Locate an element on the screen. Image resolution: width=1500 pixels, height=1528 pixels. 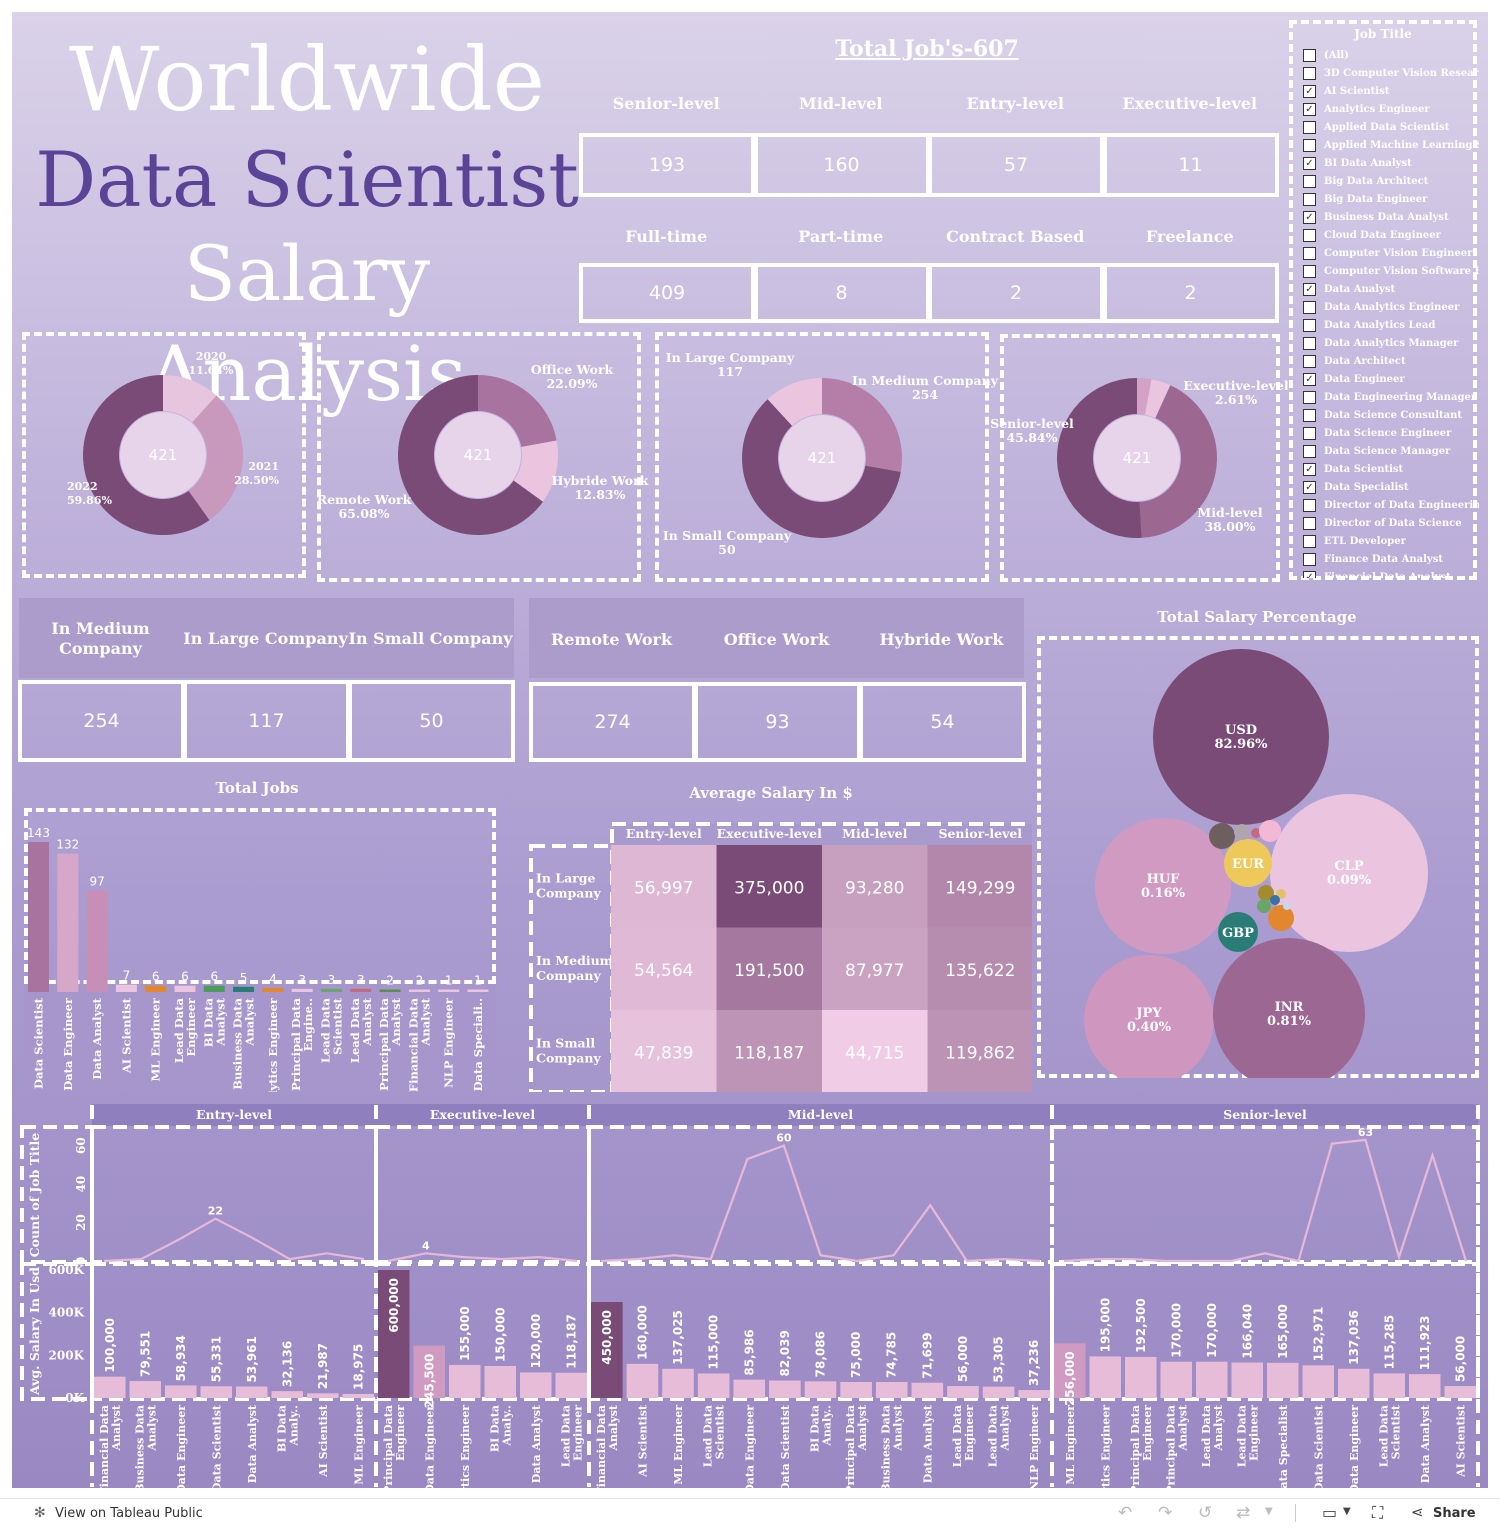
filter-item: Data Science Manager is located at coordinates (1391, 451).